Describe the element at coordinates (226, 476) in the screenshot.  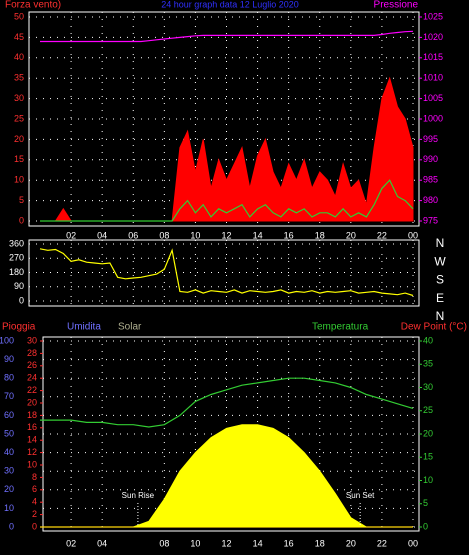
I see `area` at that location.